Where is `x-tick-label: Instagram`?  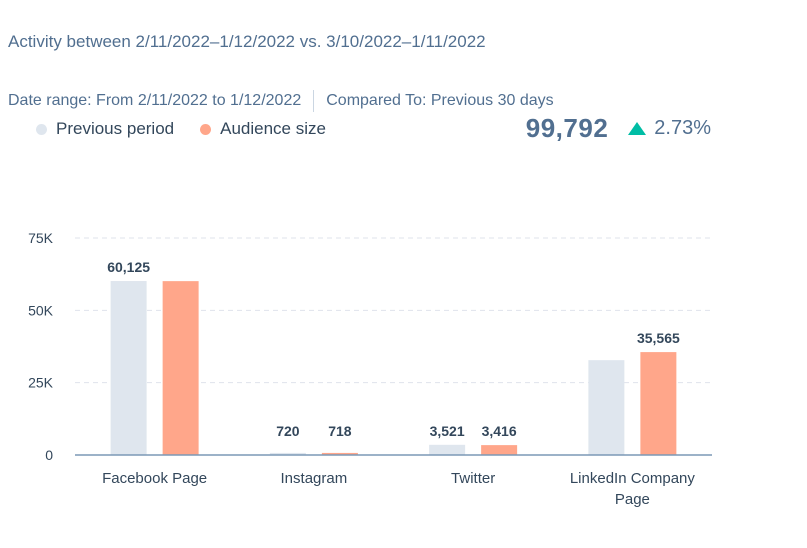 x-tick-label: Instagram is located at coordinates (314, 478).